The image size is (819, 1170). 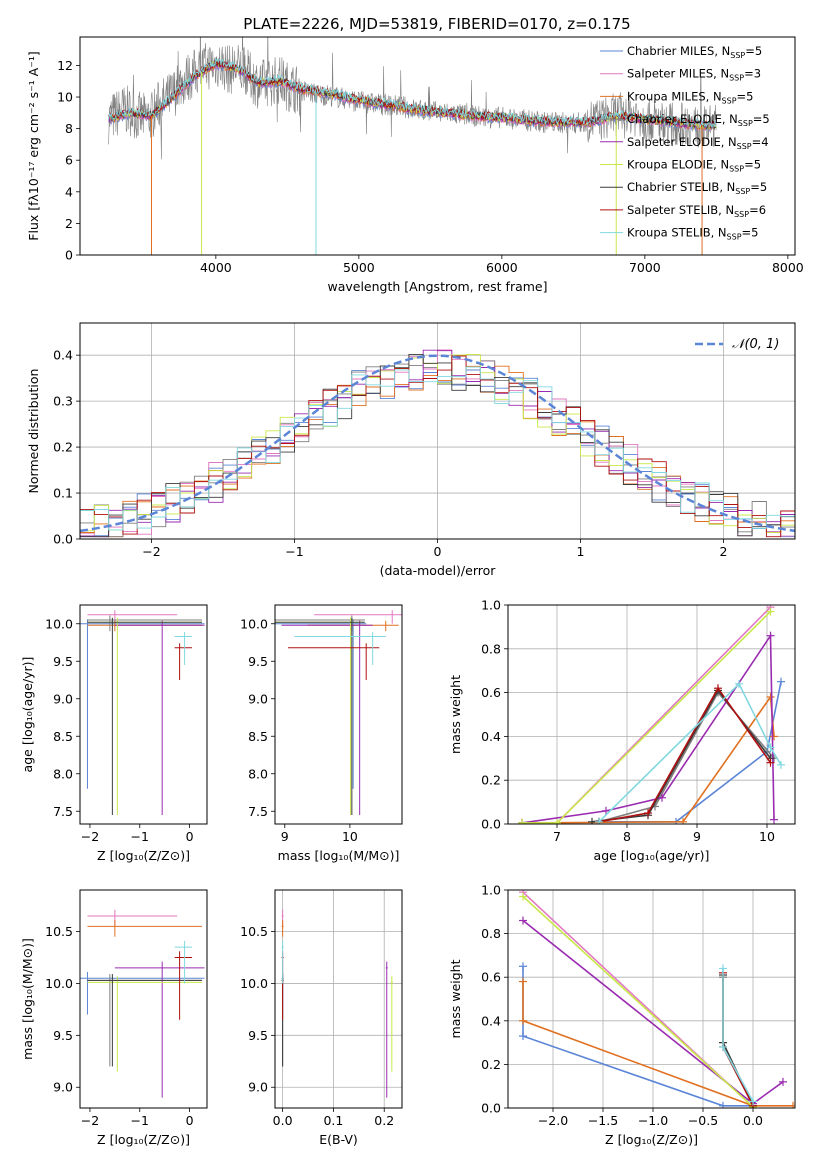 I want to click on x-tick-label: 8, so click(x=627, y=836).